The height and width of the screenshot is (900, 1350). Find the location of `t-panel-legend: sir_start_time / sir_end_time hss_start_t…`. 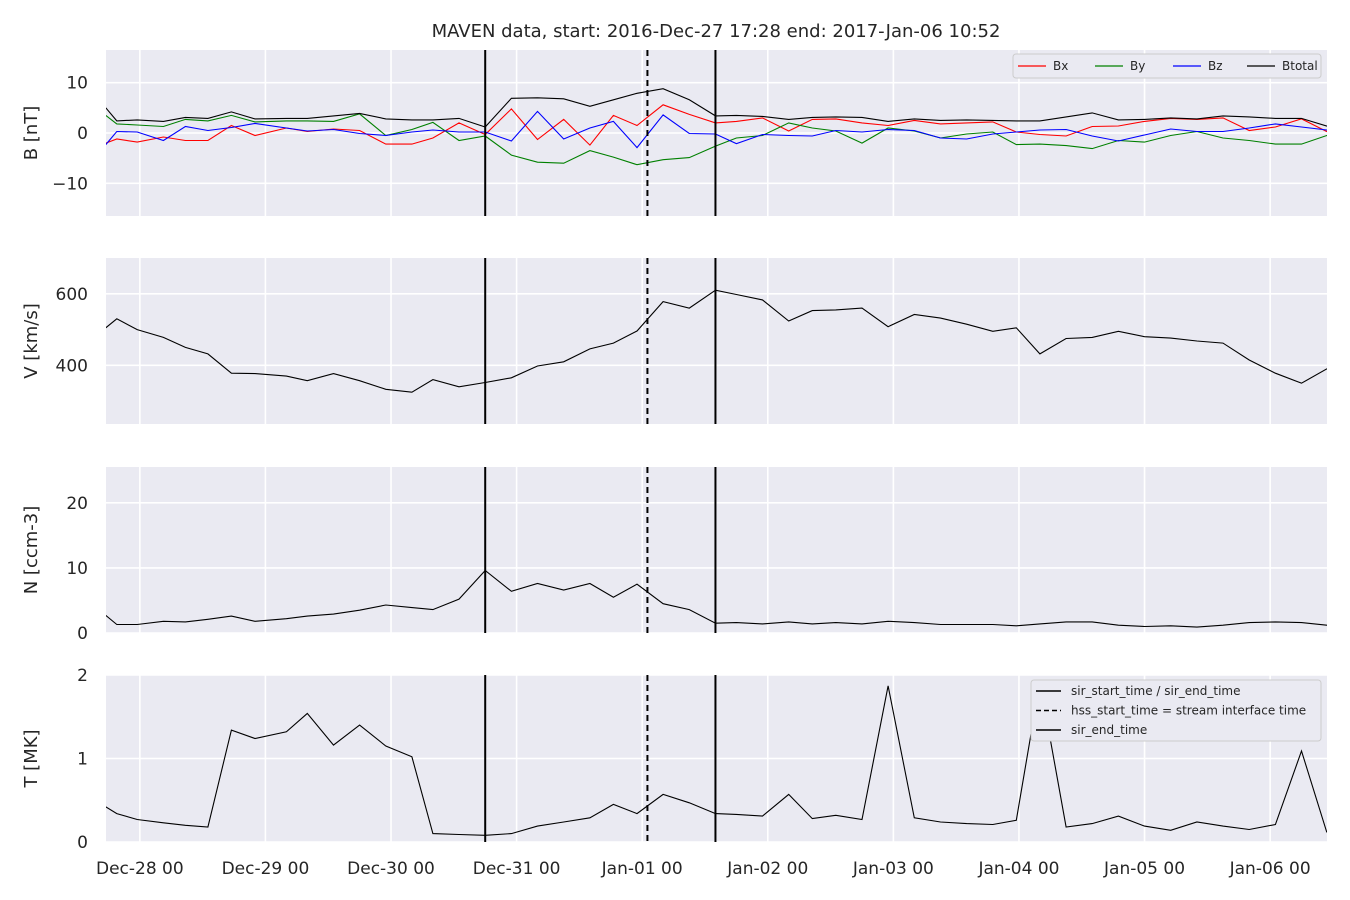

t-panel-legend: sir_start_time / sir_end_time hss_start_t… is located at coordinates (1176, 710).